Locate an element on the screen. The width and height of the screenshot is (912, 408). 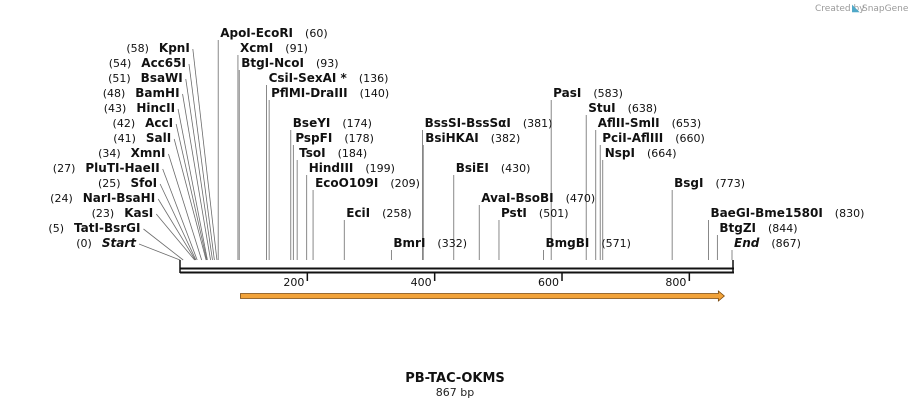
site-label-acc65i: (54) Acc65I is located at coordinates (147, 63).